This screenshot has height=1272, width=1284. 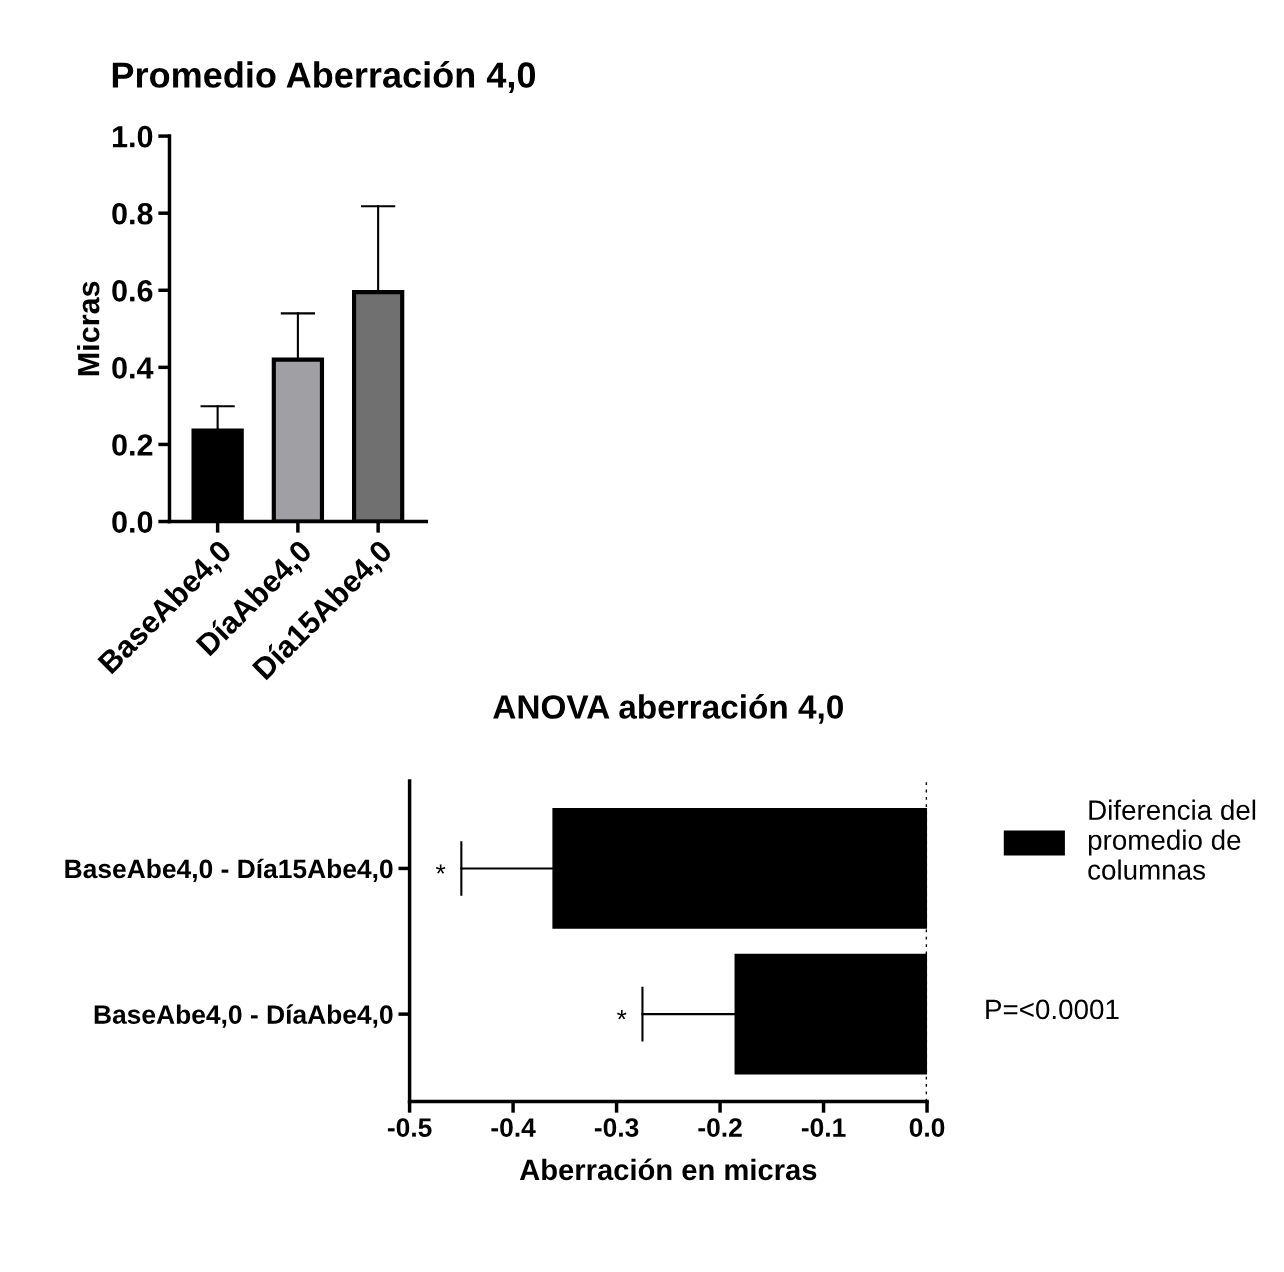 What do you see at coordinates (132, 291) in the screenshot?
I see `y-tick-label: 0.6` at bounding box center [132, 291].